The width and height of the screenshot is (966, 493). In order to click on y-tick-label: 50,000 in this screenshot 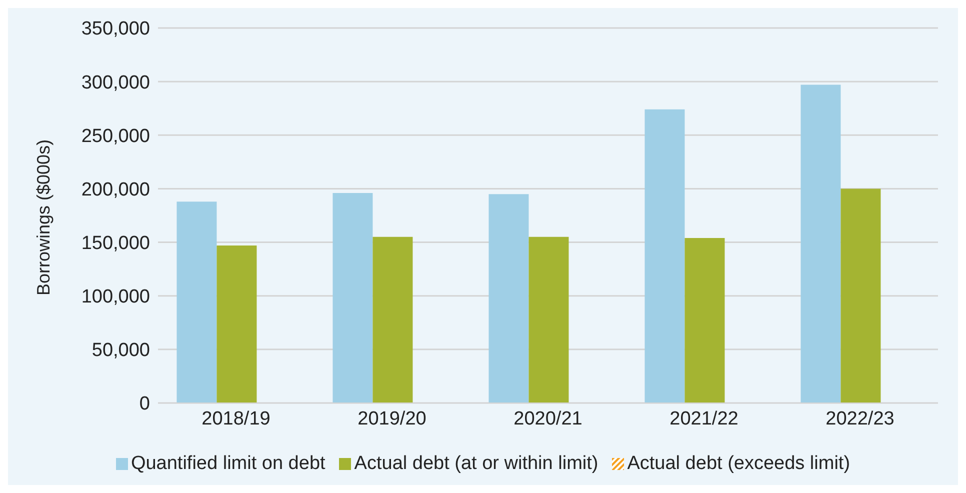, I will do `click(121, 351)`.